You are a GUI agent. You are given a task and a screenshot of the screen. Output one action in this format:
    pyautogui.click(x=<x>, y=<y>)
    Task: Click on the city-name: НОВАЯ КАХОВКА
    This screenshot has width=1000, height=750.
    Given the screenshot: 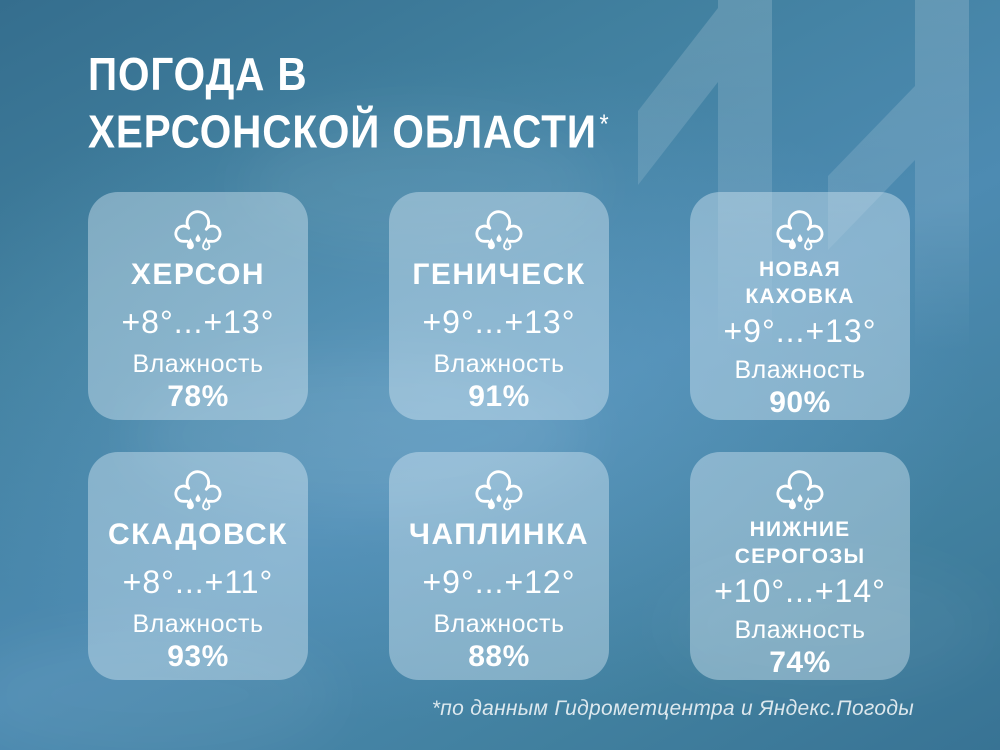 What is the action you would take?
    pyautogui.click(x=799, y=283)
    